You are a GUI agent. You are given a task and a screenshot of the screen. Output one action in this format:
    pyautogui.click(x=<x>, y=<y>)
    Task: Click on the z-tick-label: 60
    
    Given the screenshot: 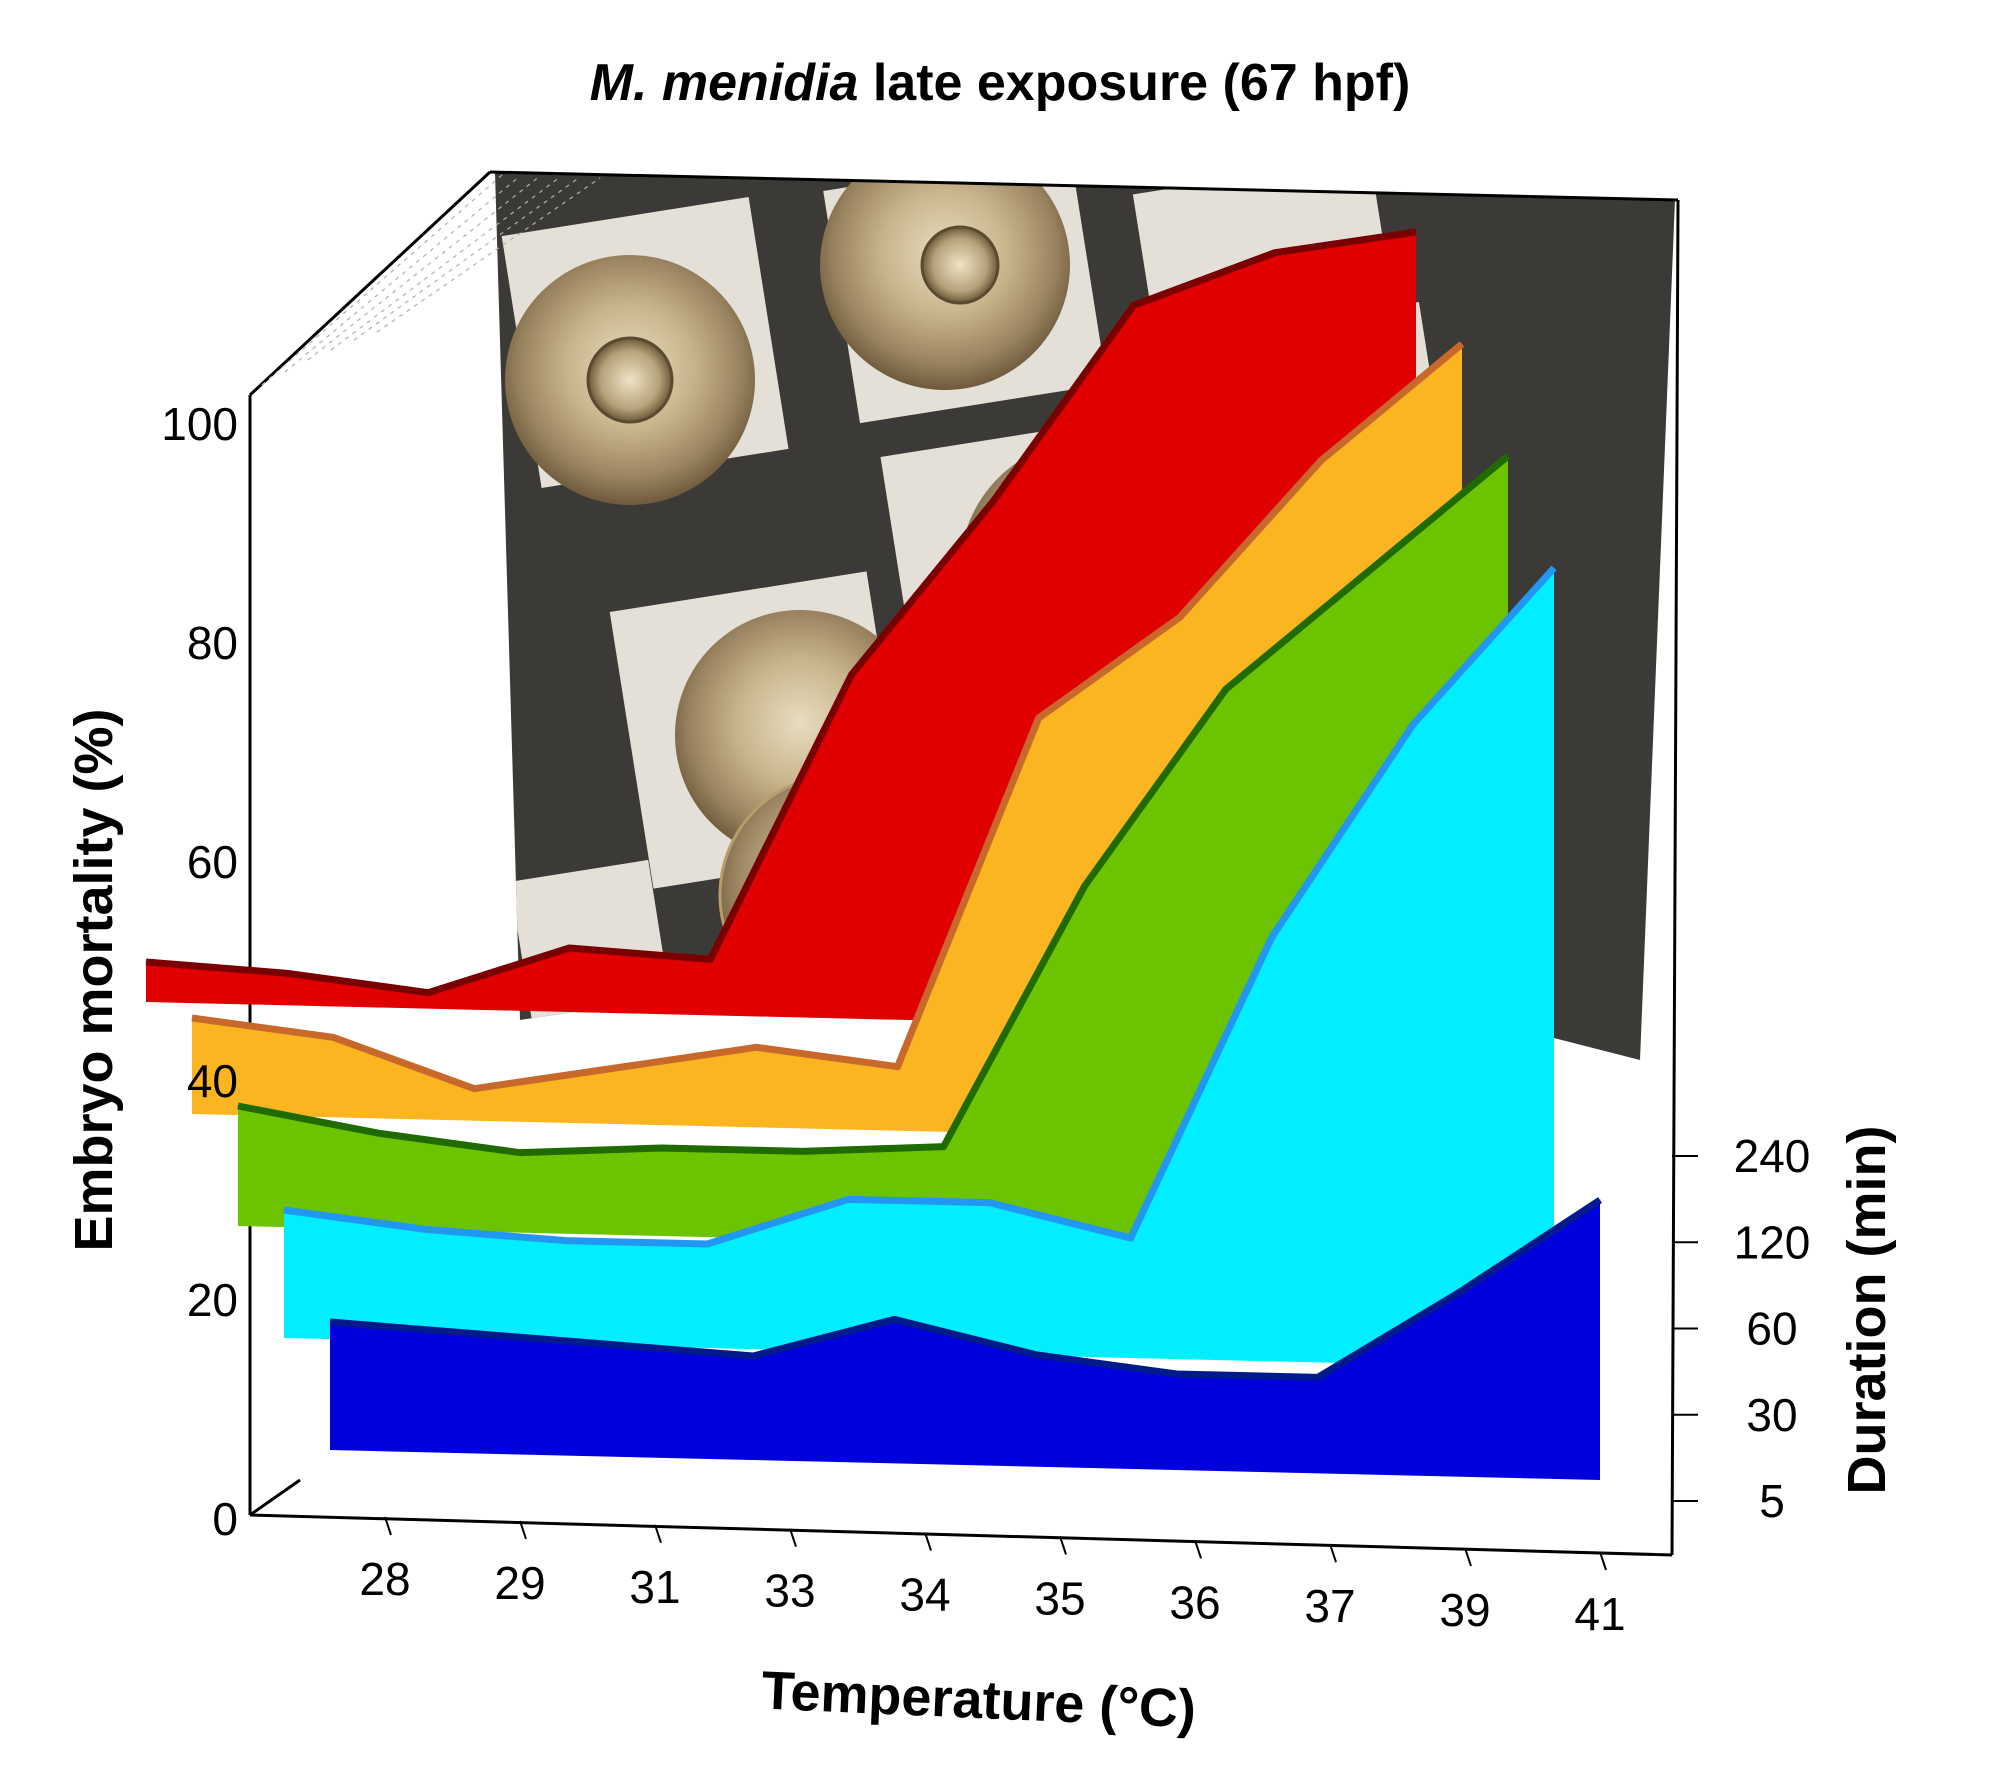 What is the action you would take?
    pyautogui.click(x=1771, y=1329)
    